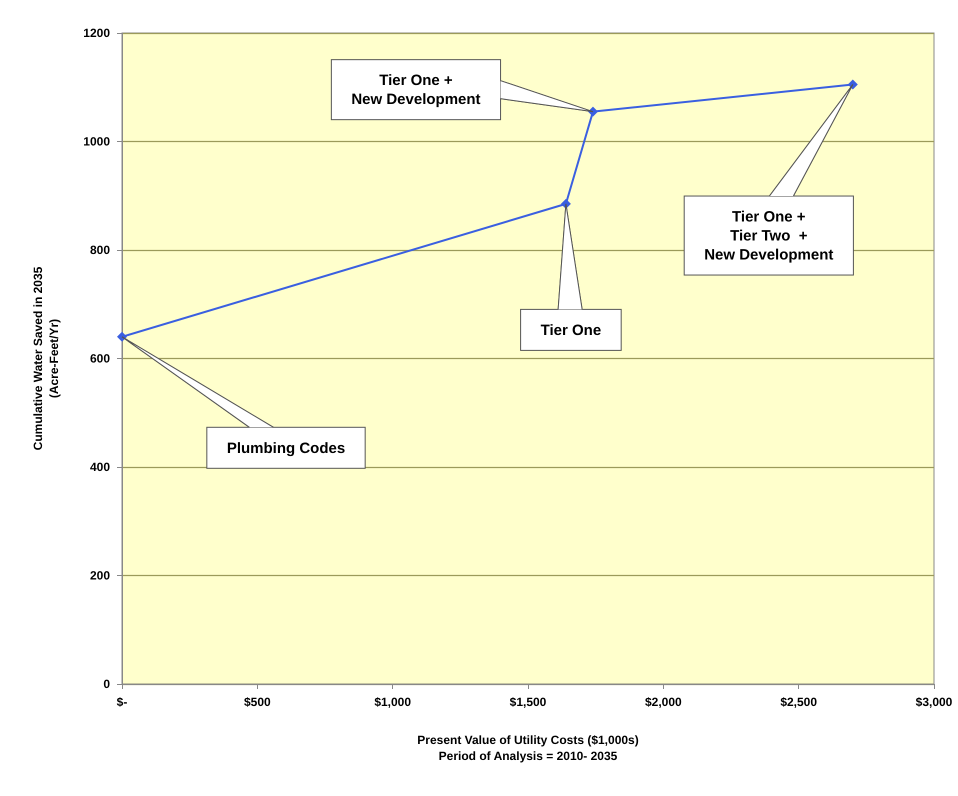  I want to click on y-axis-title: Cumulative Water Saved in 2035 (Acre-Feet/Yr), so click(46, 358).